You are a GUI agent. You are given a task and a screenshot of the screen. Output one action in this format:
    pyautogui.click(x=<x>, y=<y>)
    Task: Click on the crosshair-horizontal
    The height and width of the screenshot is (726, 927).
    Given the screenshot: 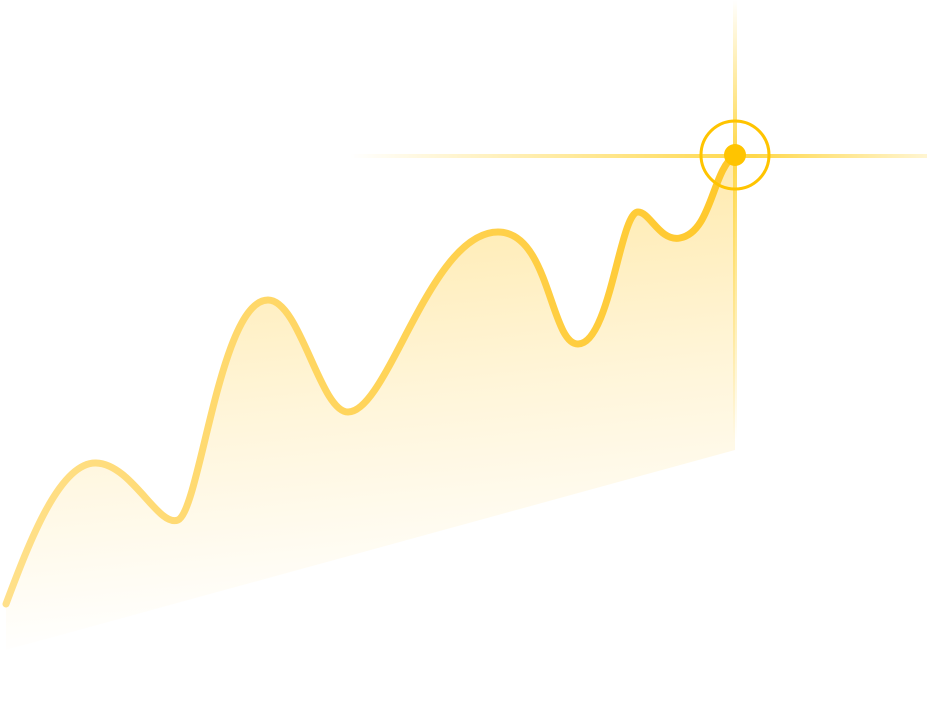 What is the action you would take?
    pyautogui.click(x=638, y=156)
    